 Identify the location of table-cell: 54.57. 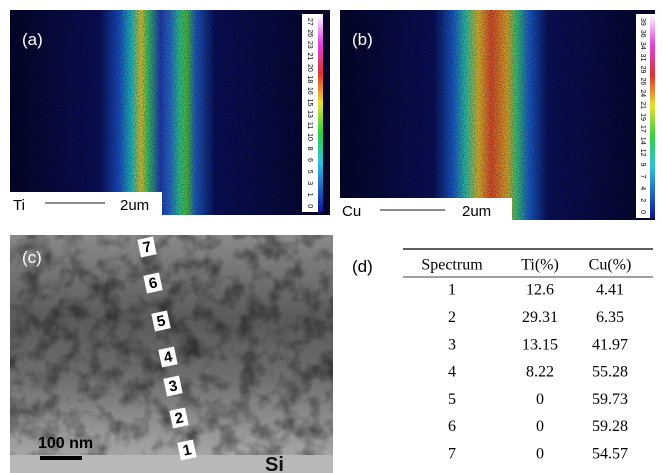
(610, 453).